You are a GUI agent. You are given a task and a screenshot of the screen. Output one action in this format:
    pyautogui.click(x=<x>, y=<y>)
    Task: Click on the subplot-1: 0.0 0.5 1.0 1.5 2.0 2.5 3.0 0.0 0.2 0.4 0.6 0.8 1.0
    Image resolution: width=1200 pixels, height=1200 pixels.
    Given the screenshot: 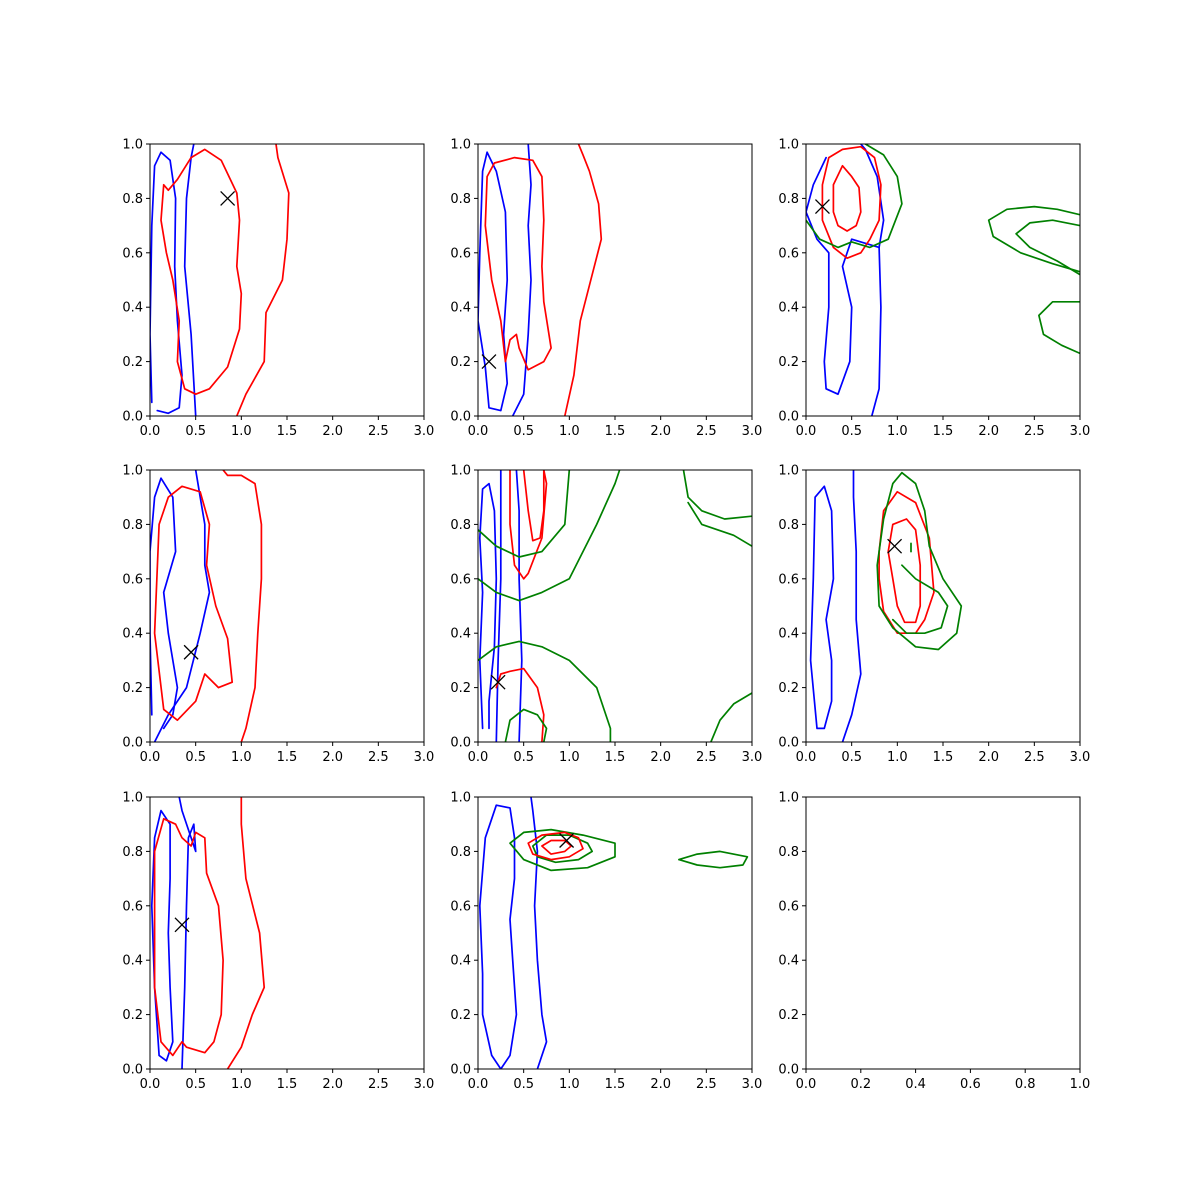 What is the action you would take?
    pyautogui.click(x=278, y=289)
    